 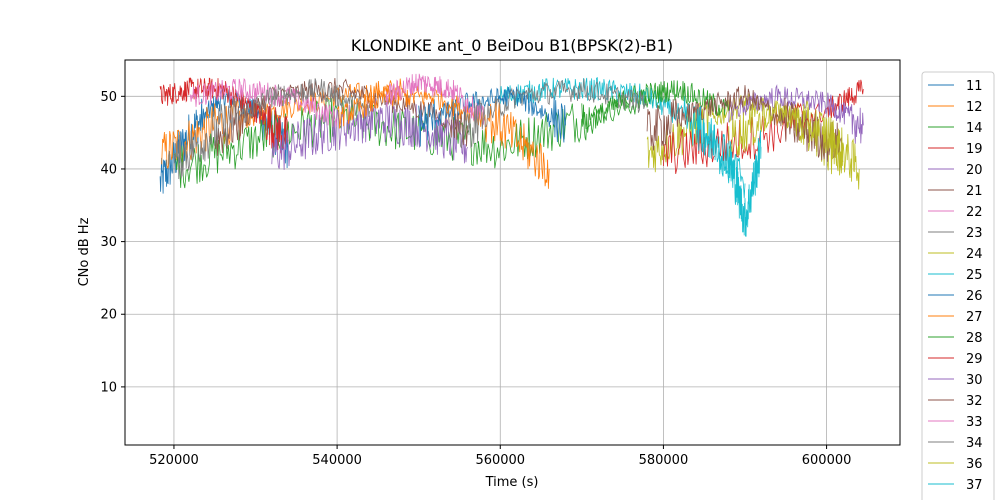 I want to click on x-tick-label: 600000, so click(x=827, y=460).